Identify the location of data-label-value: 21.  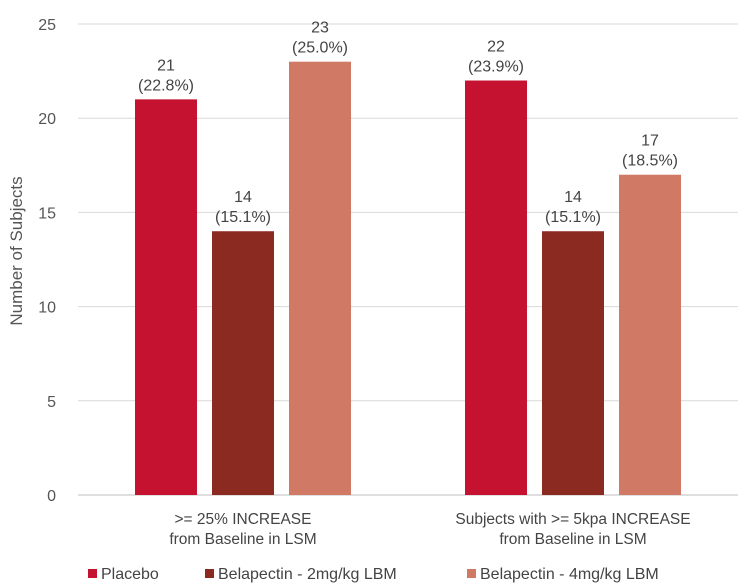
(166, 65).